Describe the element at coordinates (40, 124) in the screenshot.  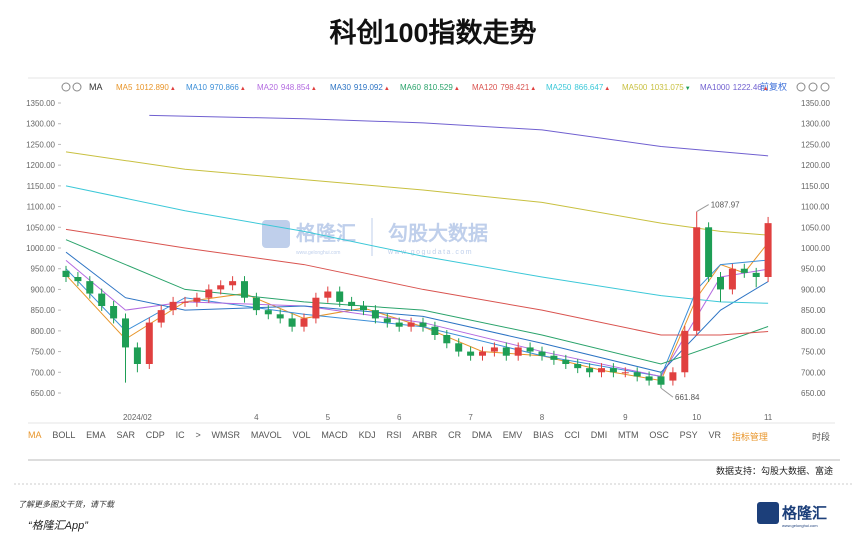
I see `y-tick-label: 1300.00` at that location.